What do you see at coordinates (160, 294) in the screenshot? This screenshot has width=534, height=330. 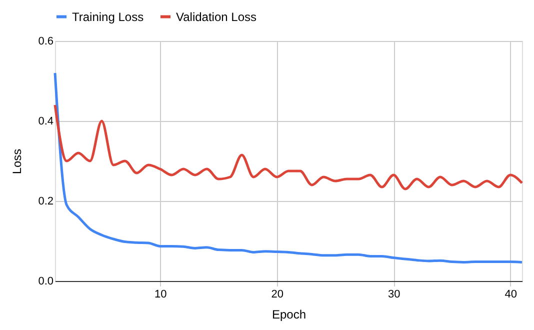 I see `x-tick-label: 10` at bounding box center [160, 294].